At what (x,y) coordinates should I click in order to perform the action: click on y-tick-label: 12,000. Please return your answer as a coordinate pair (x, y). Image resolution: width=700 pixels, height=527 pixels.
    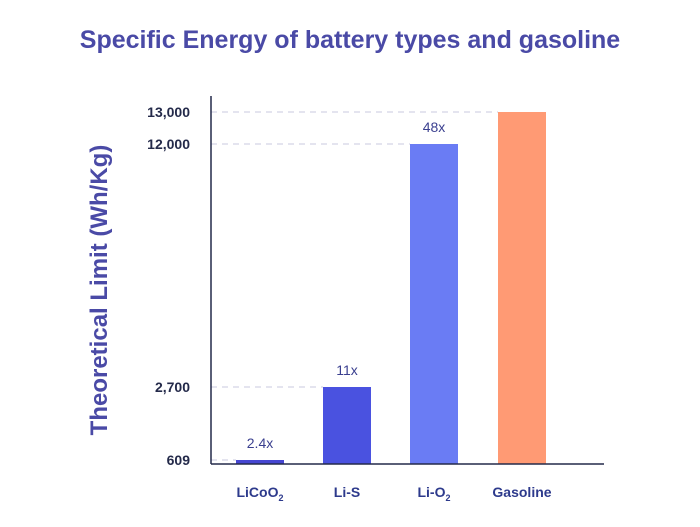
    Looking at the image, I should click on (168, 144).